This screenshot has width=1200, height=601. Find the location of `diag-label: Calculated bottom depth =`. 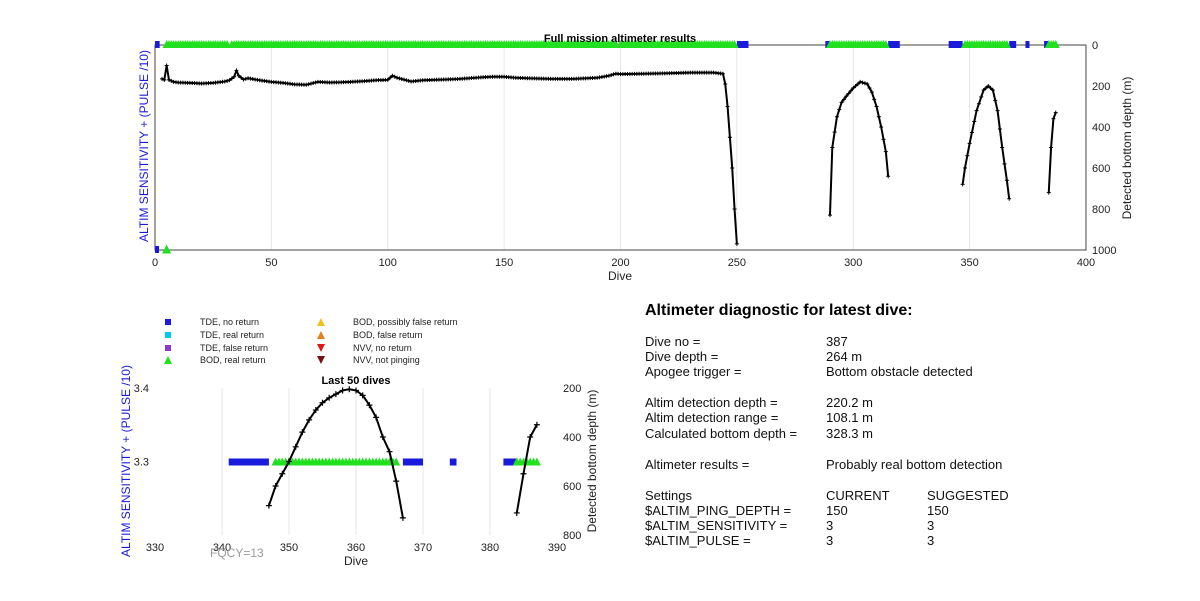

diag-label: Calculated bottom depth = is located at coordinates (721, 433).